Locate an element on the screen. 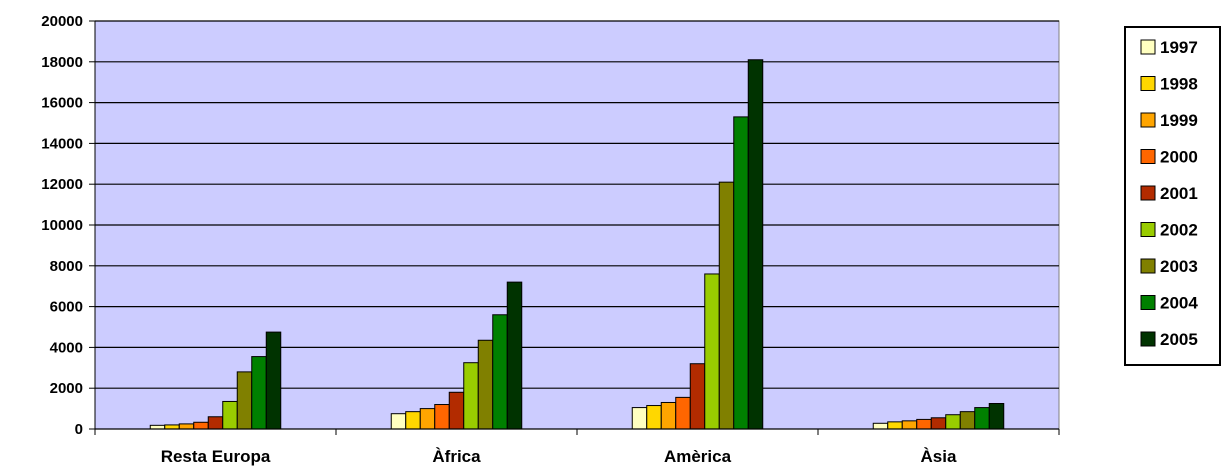 The height and width of the screenshot is (469, 1222). y-tick-label: 10000 is located at coordinates (62, 225).